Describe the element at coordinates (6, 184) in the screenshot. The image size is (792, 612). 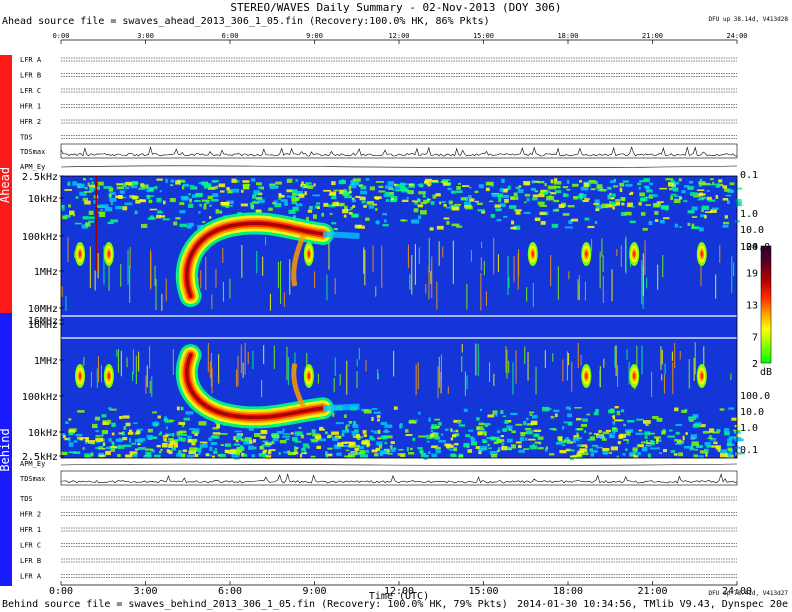
I see `ahead-indicator-bar` at that location.